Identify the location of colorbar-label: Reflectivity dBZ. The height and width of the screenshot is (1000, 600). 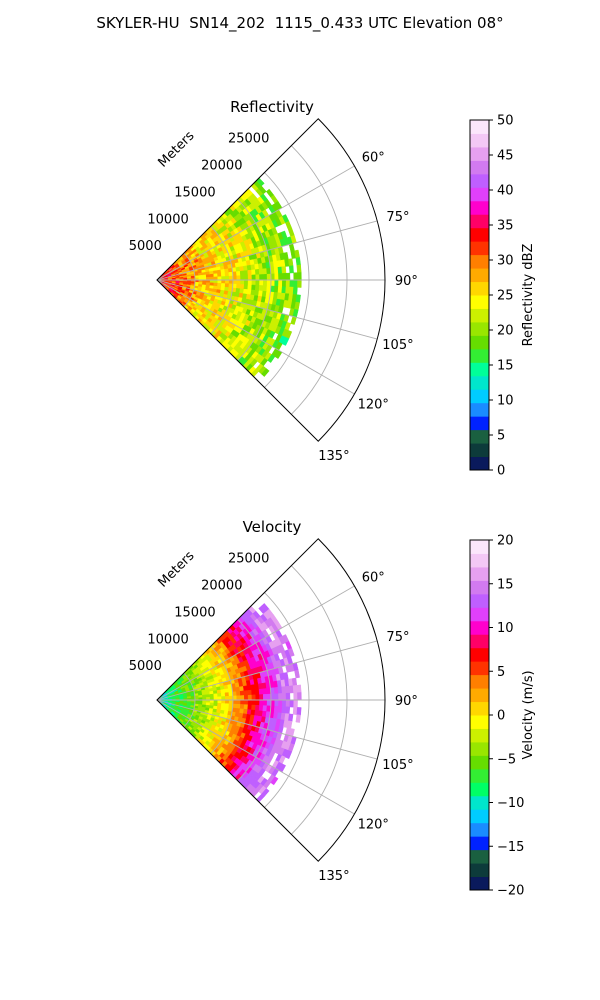
(528, 295).